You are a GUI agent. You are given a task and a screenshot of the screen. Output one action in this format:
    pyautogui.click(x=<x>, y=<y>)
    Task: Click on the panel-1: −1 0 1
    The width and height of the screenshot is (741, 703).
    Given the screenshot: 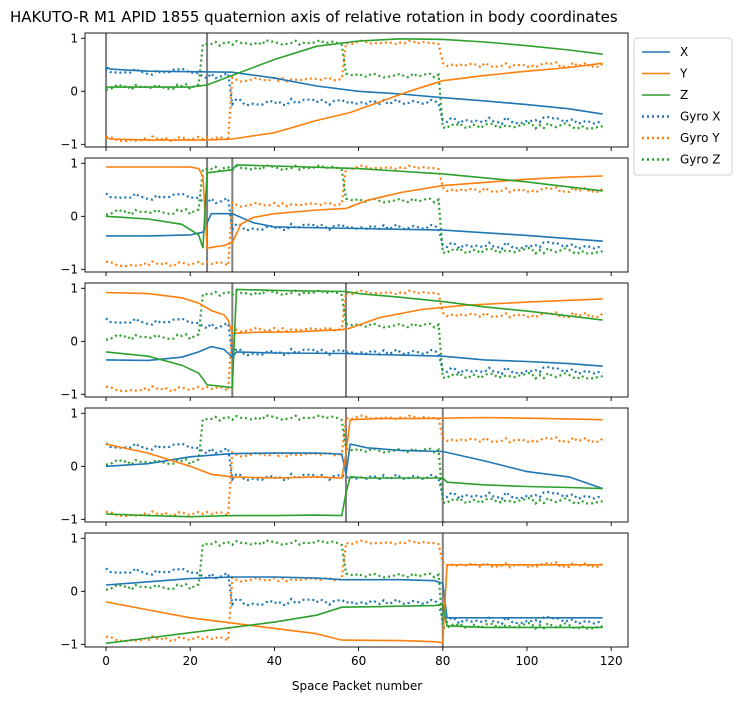 What is the action you would take?
    pyautogui.click(x=344, y=91)
    